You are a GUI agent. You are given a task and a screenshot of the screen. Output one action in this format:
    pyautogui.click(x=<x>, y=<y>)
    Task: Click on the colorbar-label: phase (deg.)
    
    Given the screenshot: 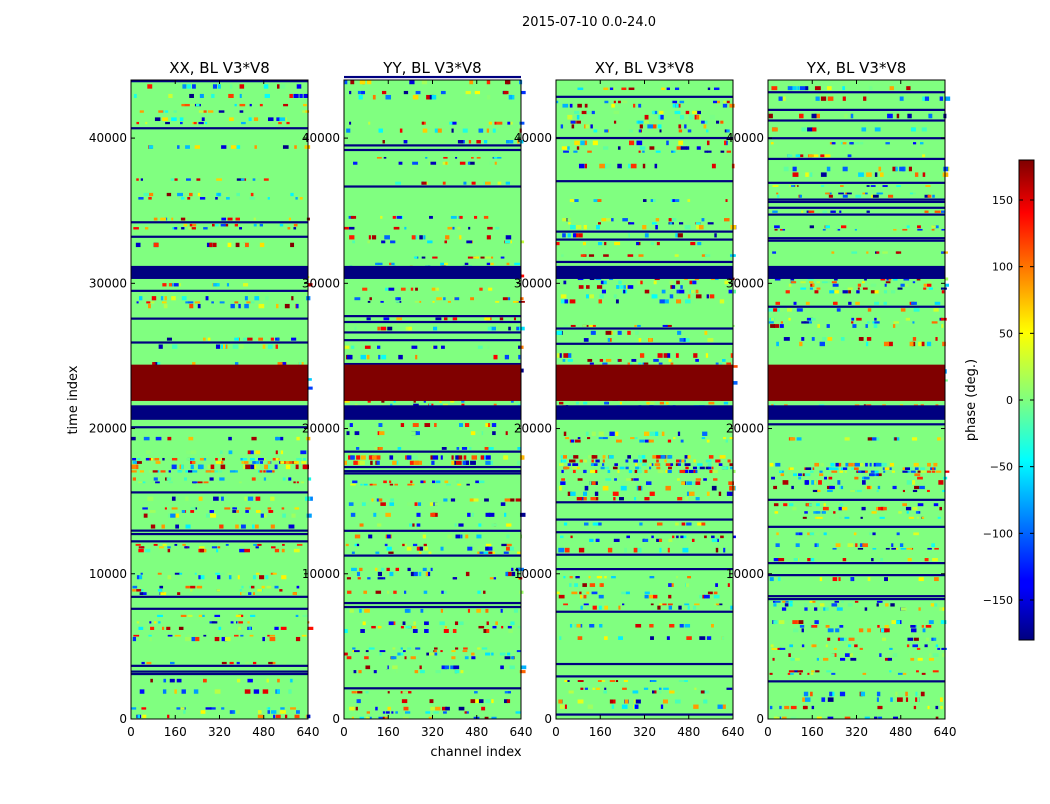 What is the action you would take?
    pyautogui.click(x=971, y=400)
    